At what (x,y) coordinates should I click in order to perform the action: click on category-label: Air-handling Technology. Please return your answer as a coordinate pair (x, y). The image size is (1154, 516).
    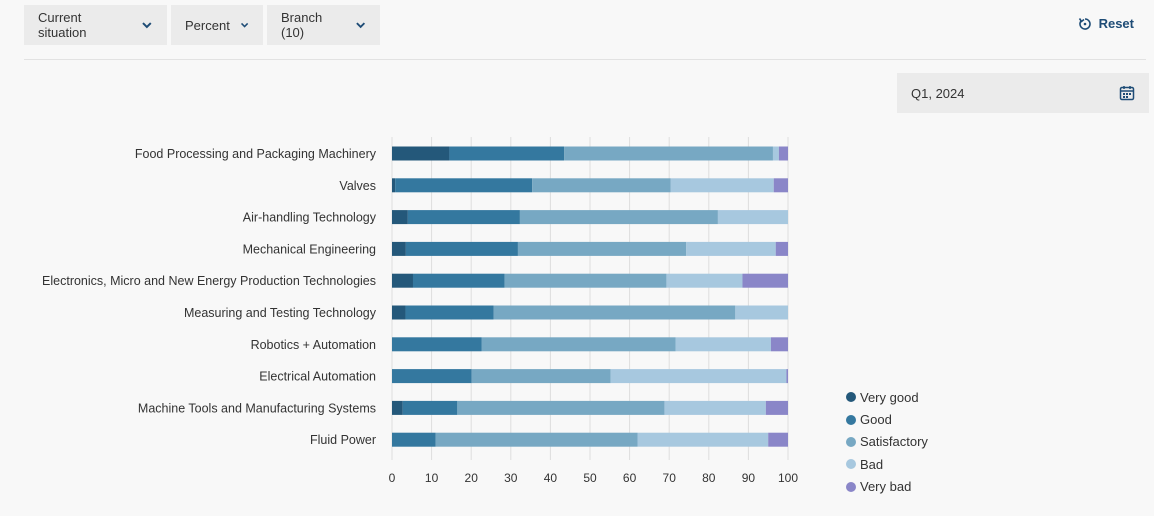
    Looking at the image, I should click on (310, 218).